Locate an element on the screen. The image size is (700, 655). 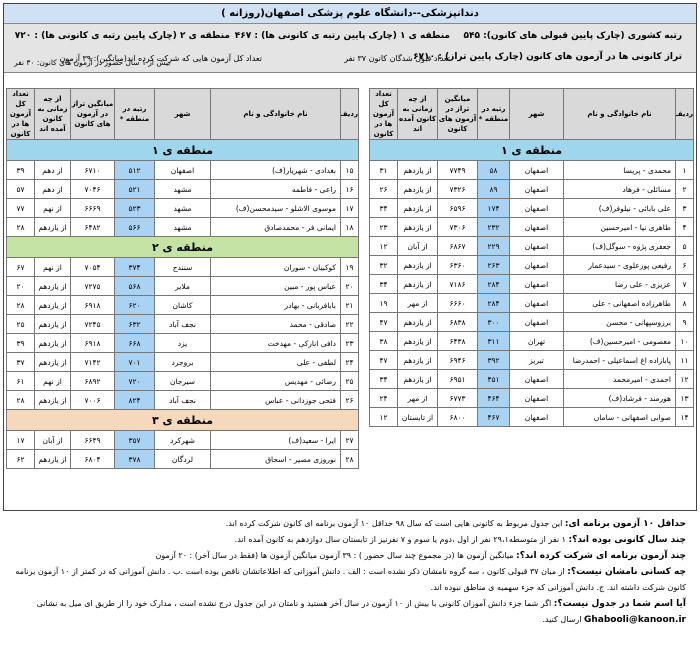
cell-n: ۲۲ is located at coordinates (349, 324).